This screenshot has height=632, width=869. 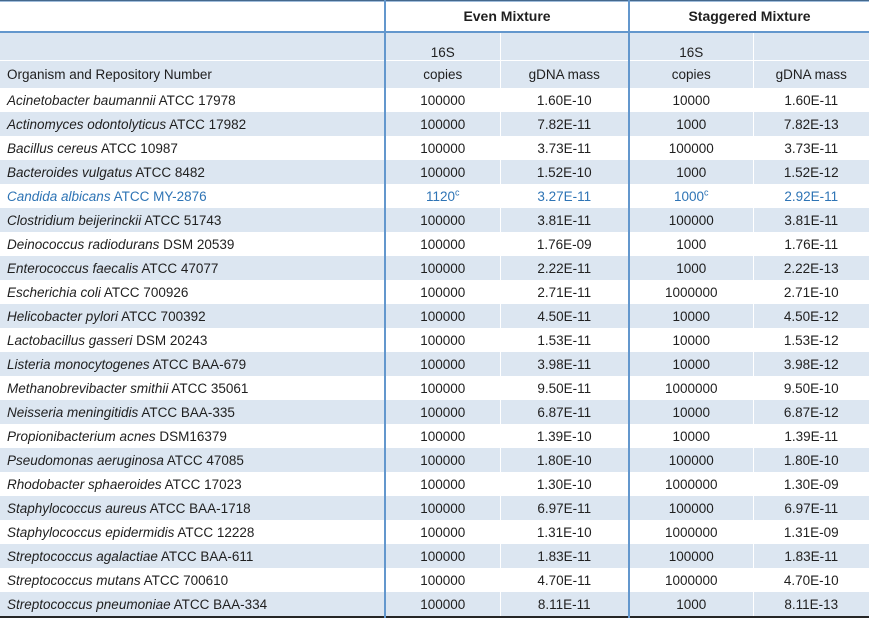 I want to click on organism-cell: Staphylococcus aureus ATCC BAA-1718, so click(x=192, y=508).